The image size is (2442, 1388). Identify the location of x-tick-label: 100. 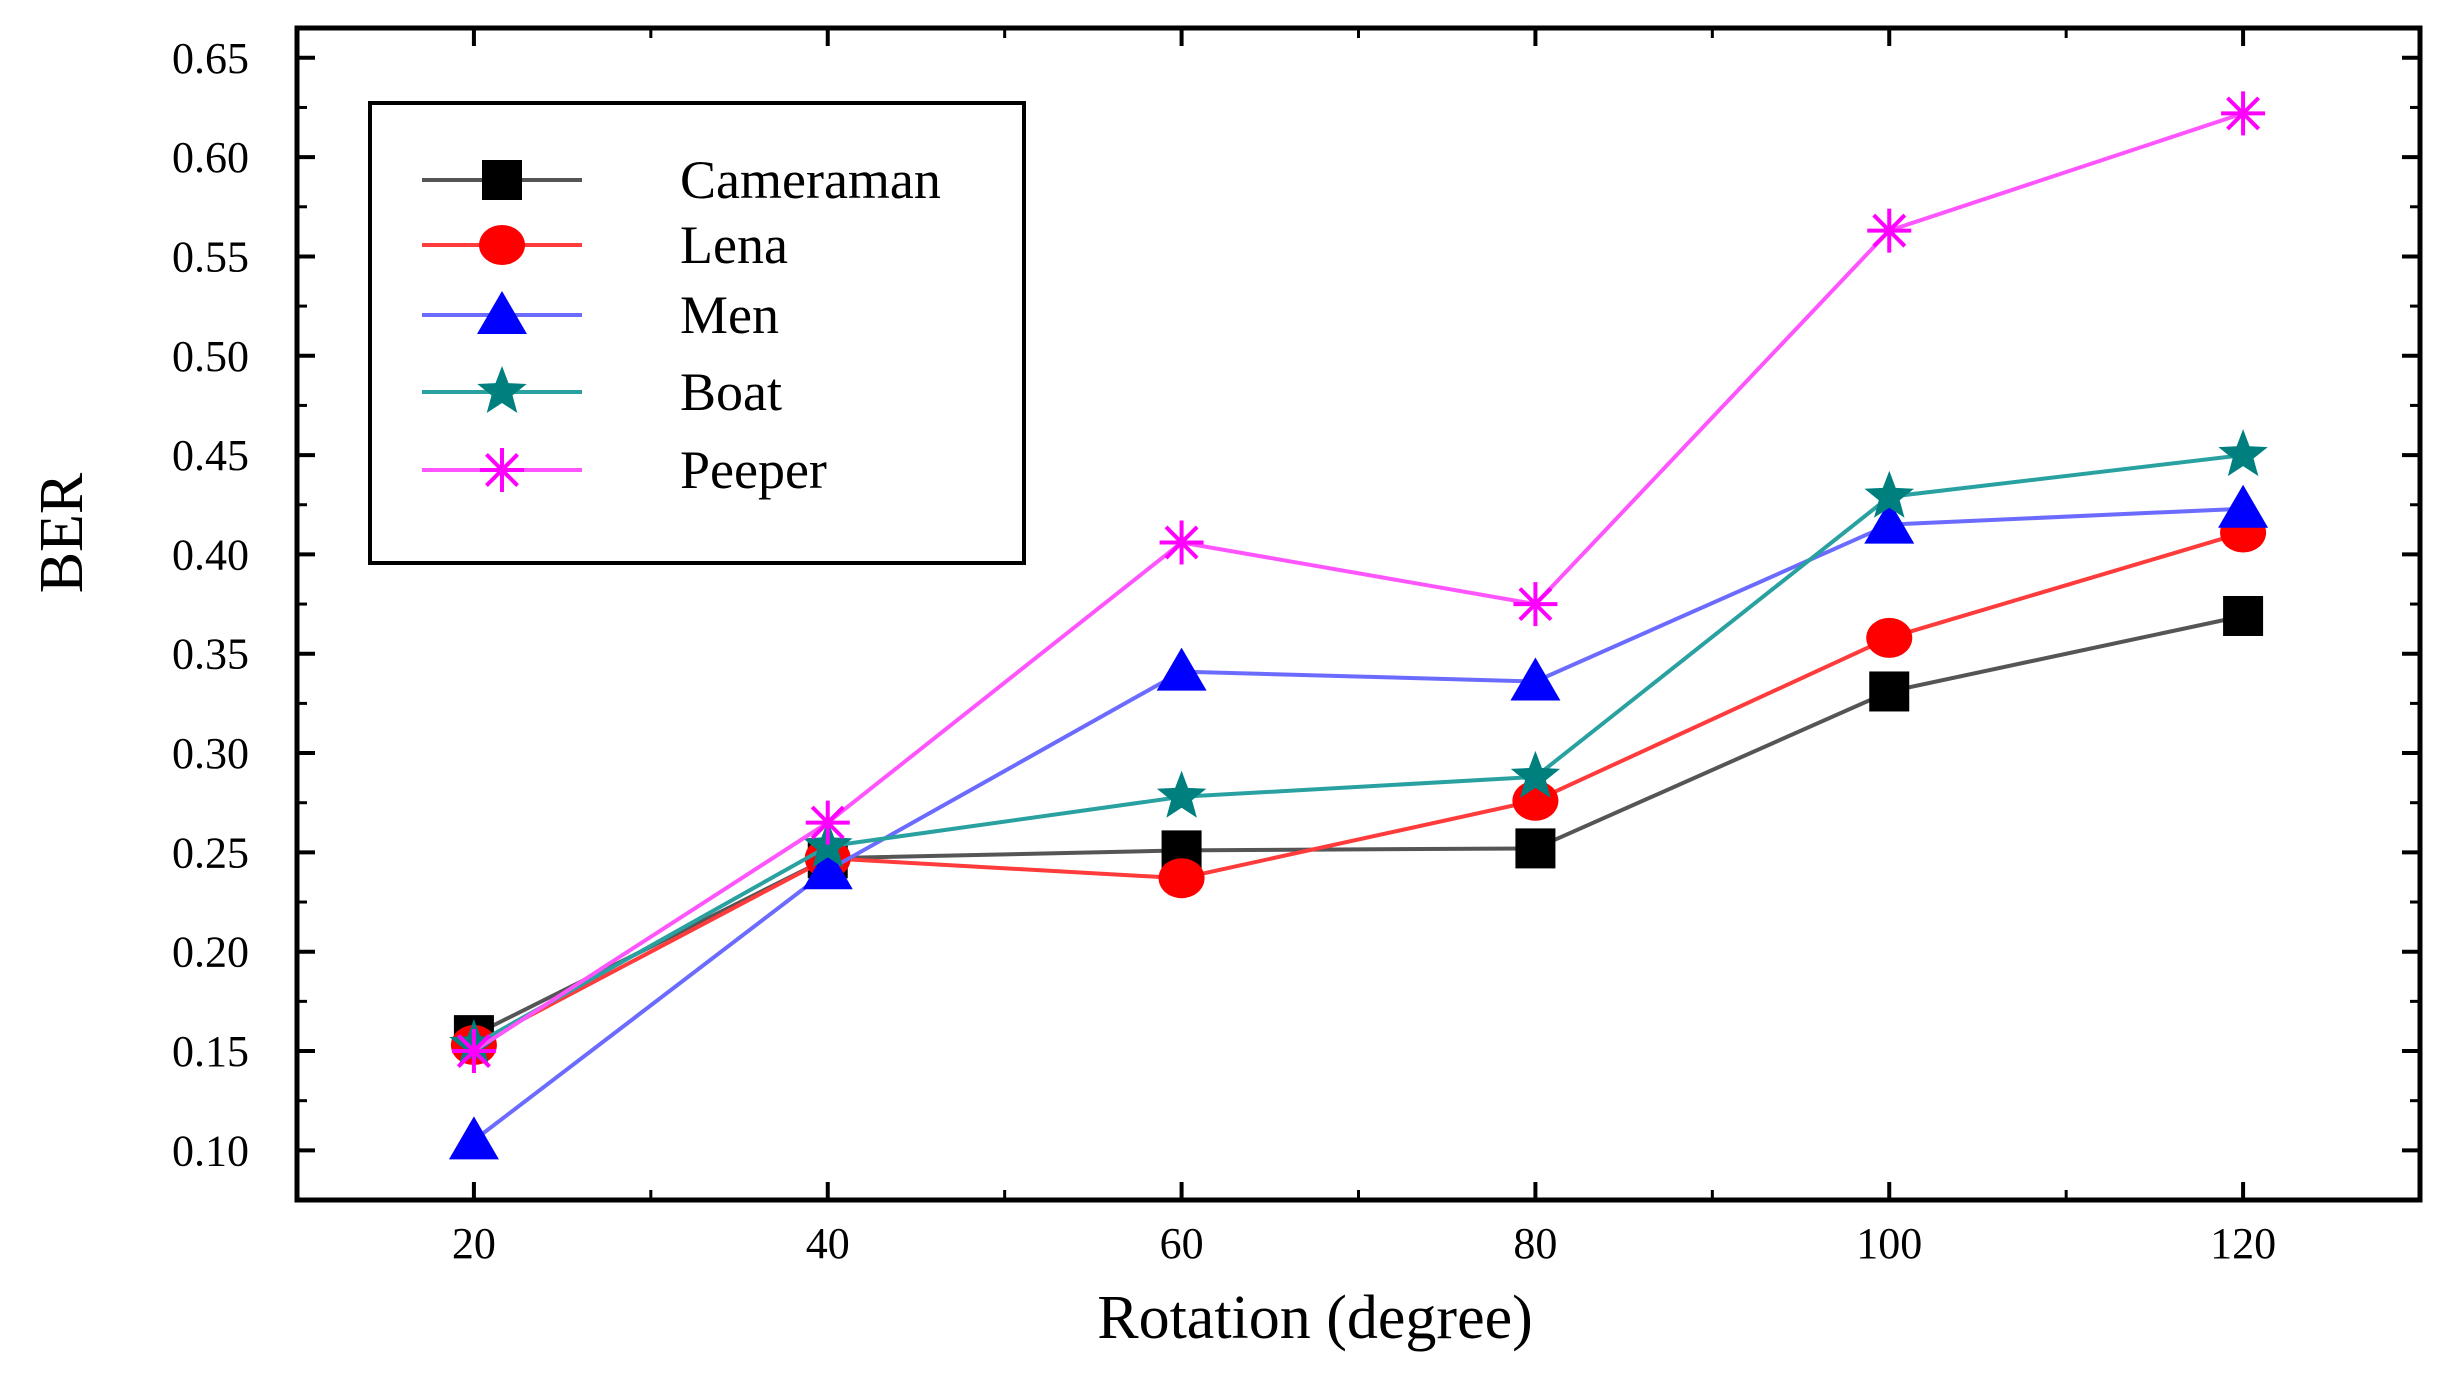
(1889, 1243).